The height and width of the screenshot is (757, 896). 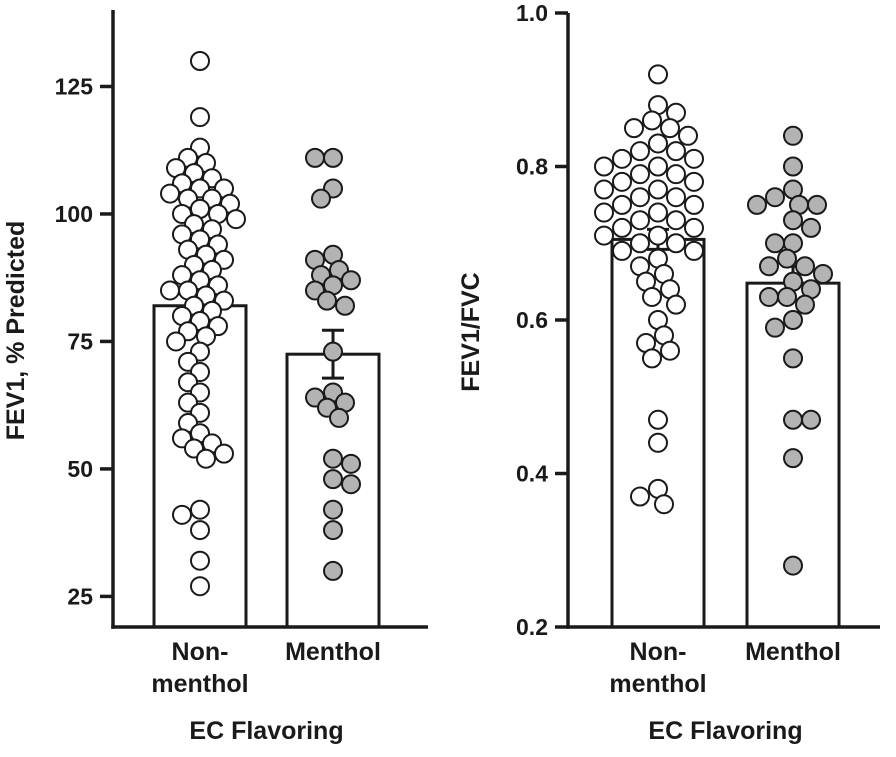 I want to click on y-tick-label: 0.2, so click(x=532, y=627).